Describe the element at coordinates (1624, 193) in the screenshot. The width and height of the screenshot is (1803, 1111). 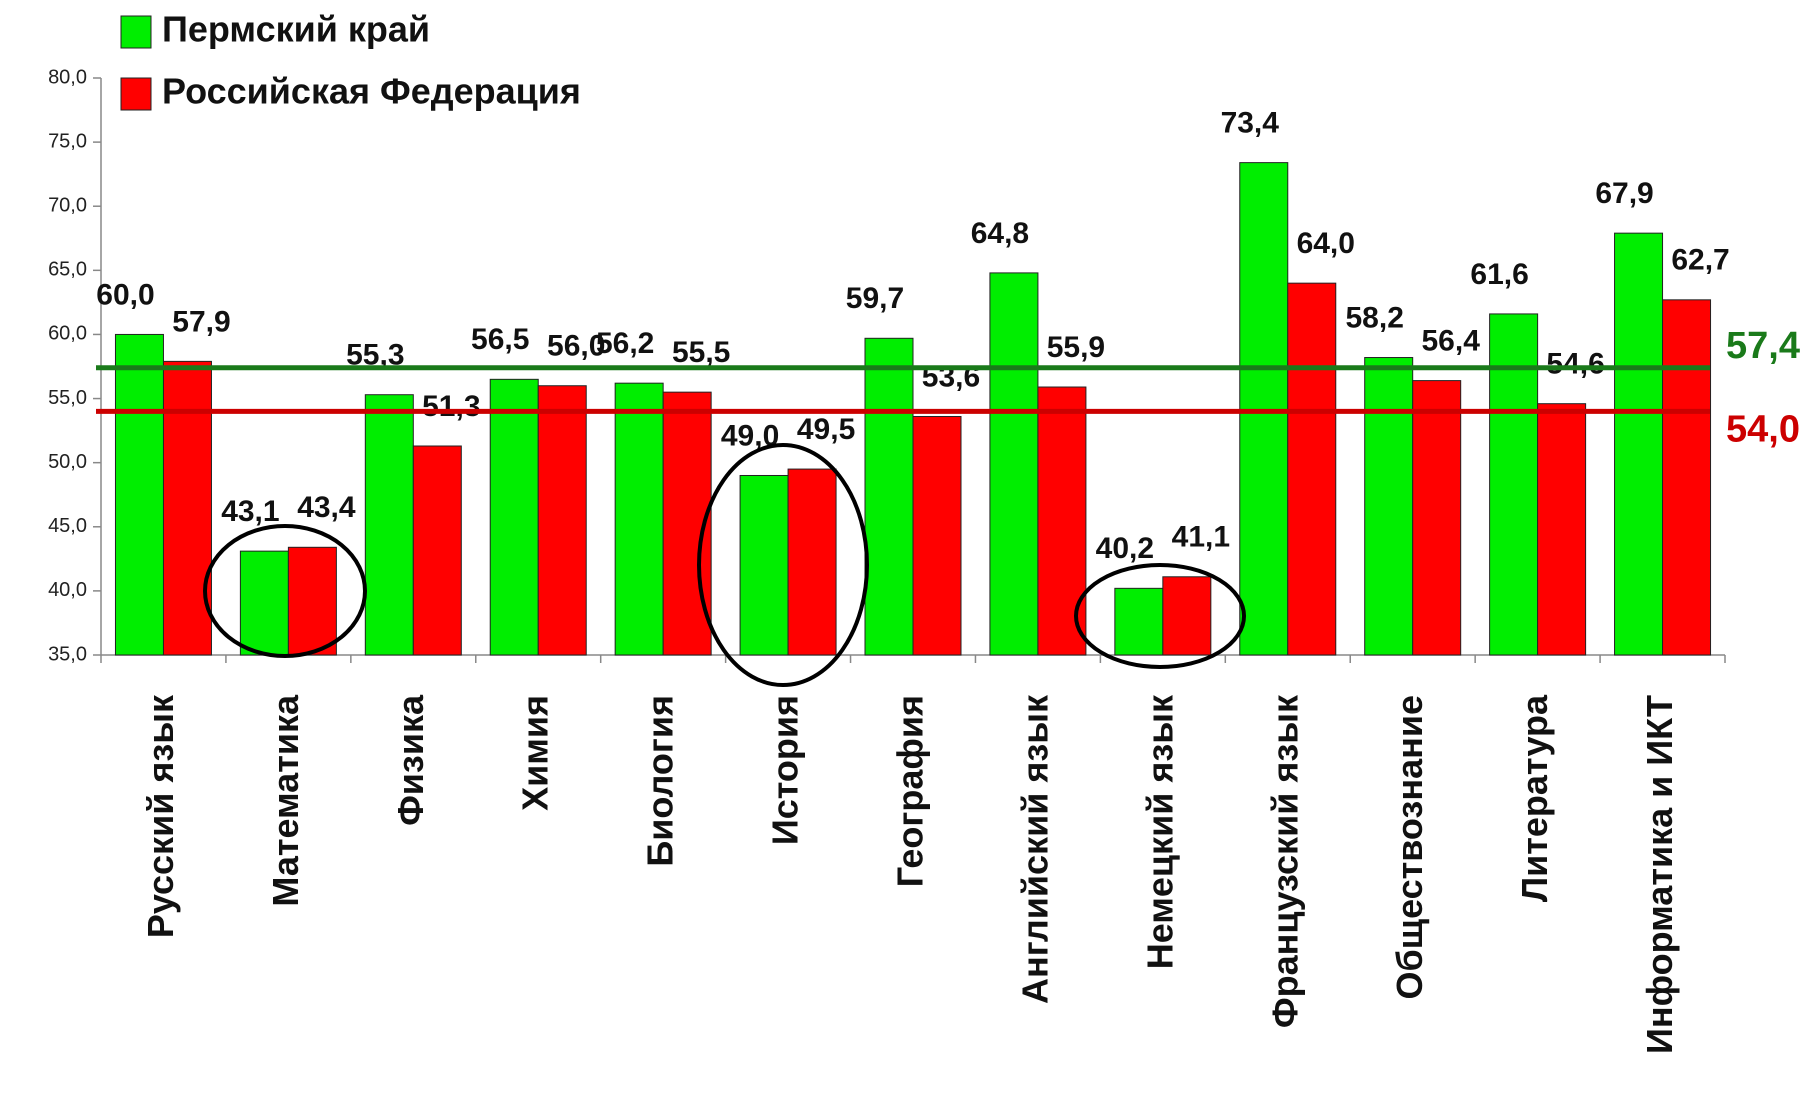
I see `value-label: 67,9` at that location.